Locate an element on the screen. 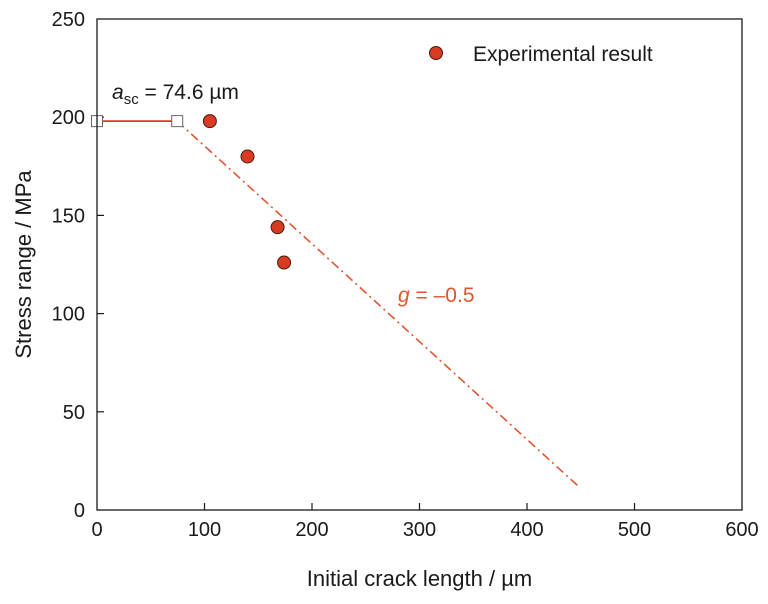 The width and height of the screenshot is (768, 604). y-tick-label: 0 is located at coordinates (79, 511).